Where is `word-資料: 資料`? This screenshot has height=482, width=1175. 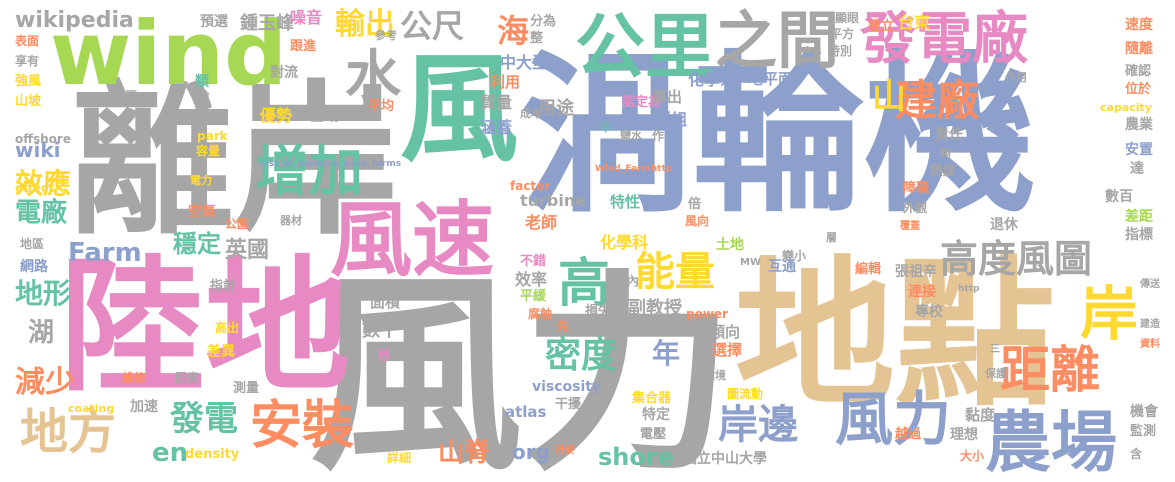 word-資料: 資料 is located at coordinates (1150, 344).